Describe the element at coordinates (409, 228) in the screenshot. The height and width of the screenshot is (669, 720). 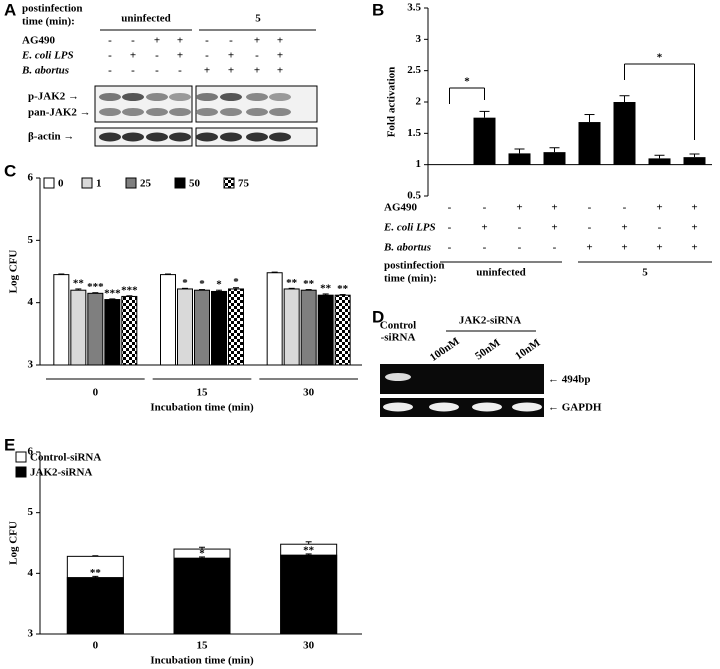
I see `condition-label: E. coli LPS` at that location.